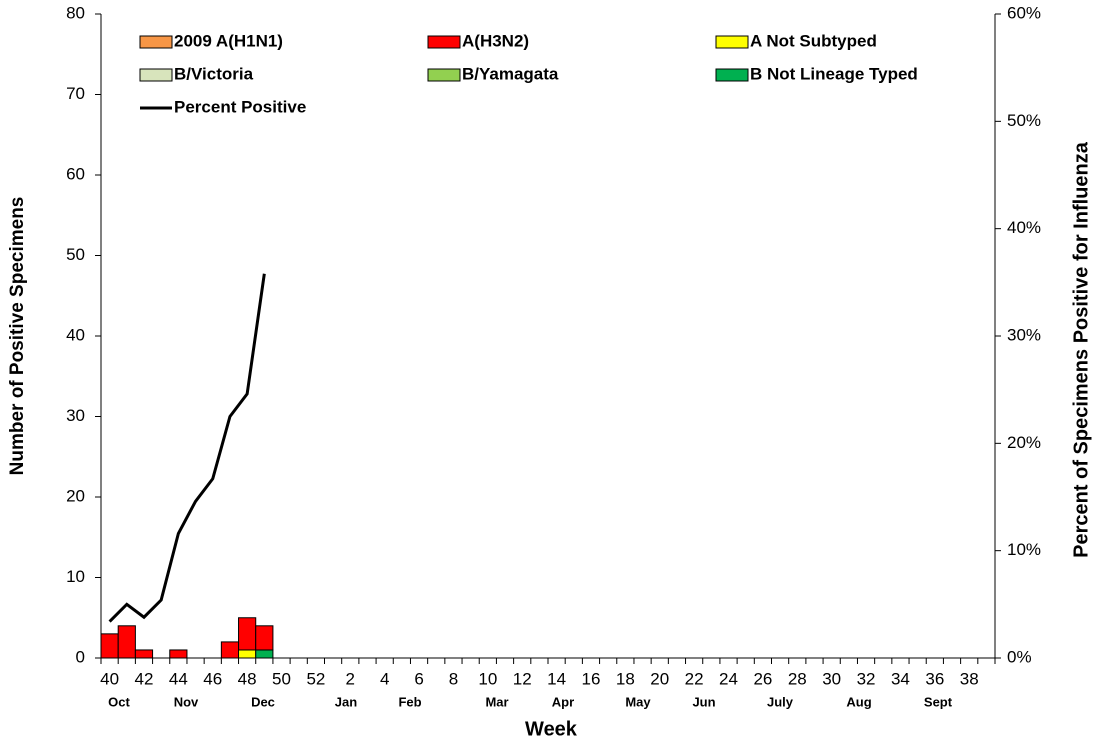  I want to click on x-tick-label: 14, so click(556, 678).